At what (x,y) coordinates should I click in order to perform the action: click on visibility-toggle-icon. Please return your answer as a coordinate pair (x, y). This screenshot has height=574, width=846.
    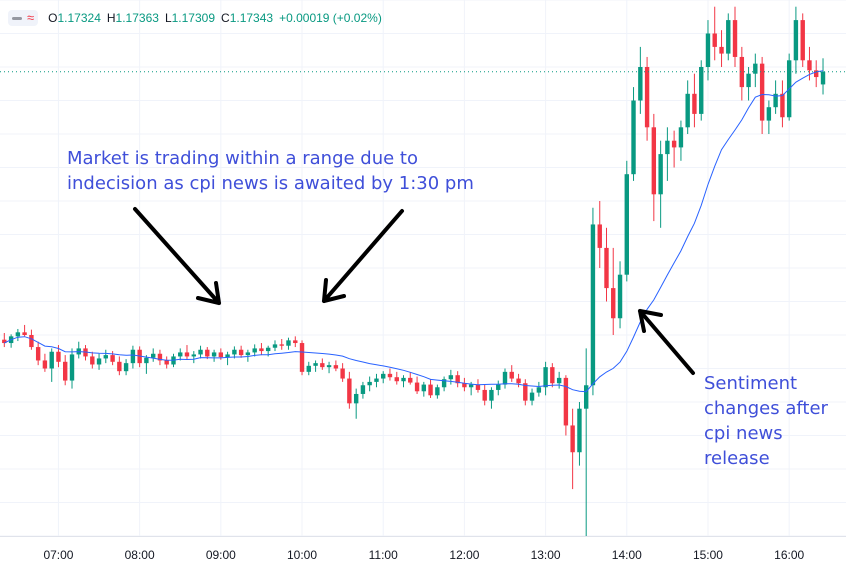
    Looking at the image, I should click on (17, 18).